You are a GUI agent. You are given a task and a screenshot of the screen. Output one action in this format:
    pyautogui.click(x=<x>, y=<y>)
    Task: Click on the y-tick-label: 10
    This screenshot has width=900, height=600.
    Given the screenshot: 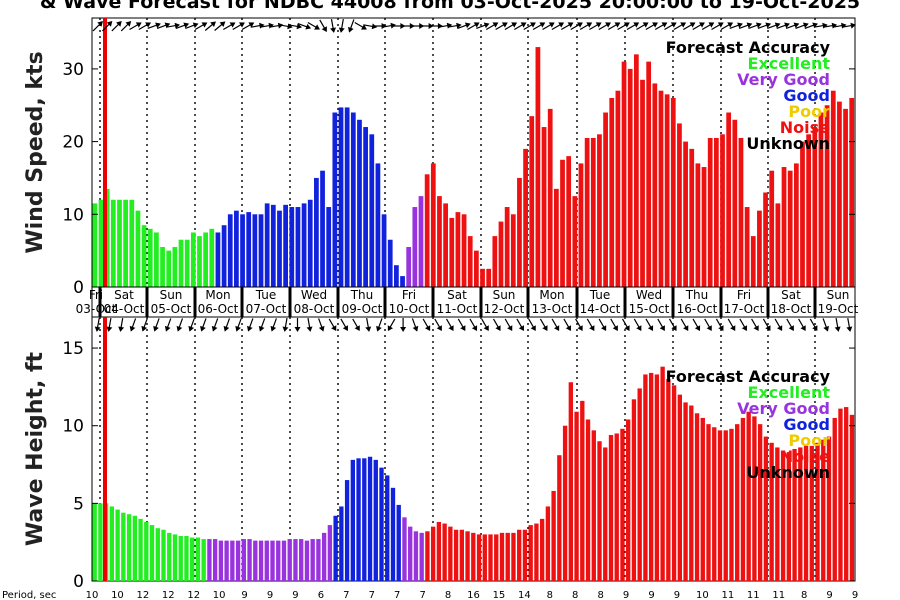 What is the action you would take?
    pyautogui.click(x=73, y=427)
    